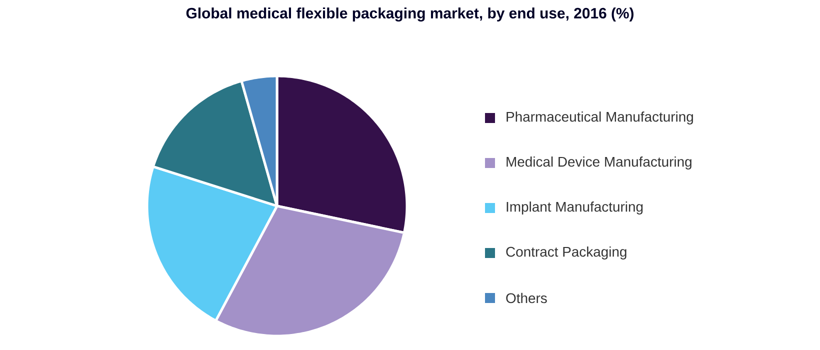 This screenshot has width=820, height=350. I want to click on legend-label: Contract Packaging, so click(566, 253).